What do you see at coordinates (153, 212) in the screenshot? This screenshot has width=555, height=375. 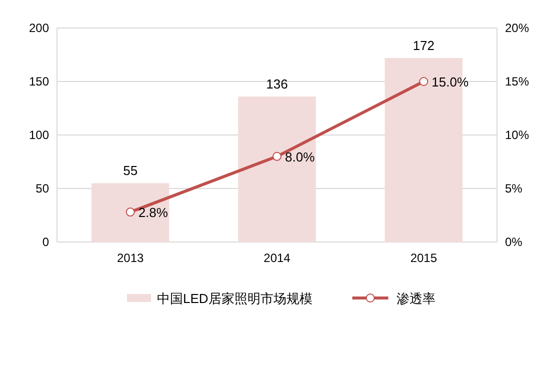 I see `data-label: 2.8%` at bounding box center [153, 212].